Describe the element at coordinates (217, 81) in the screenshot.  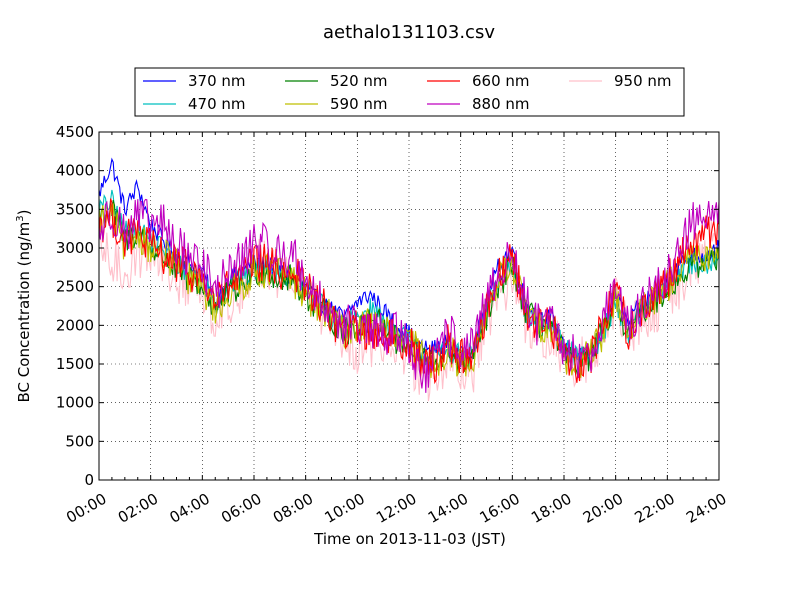
I see `legend-label: 370 nm` at that location.